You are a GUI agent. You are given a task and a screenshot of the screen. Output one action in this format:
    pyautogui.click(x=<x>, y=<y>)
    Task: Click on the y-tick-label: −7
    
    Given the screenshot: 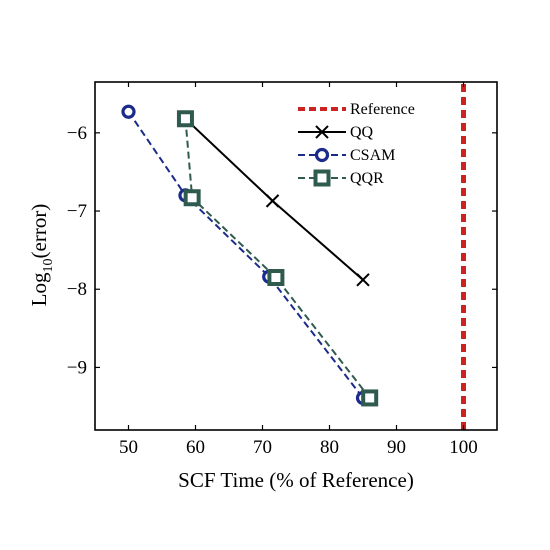 What is the action you would take?
    pyautogui.click(x=77, y=211)
    